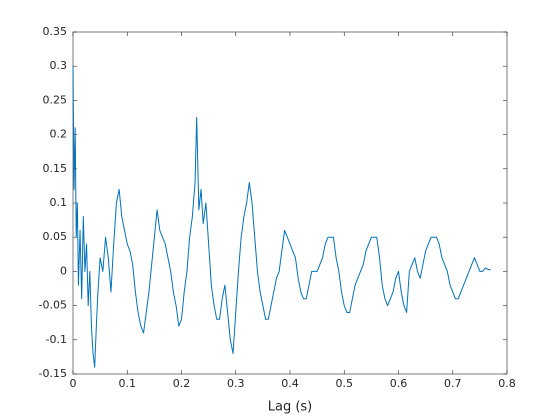 The image size is (560, 420). I want to click on x-tick-label: 0.7, so click(453, 383).